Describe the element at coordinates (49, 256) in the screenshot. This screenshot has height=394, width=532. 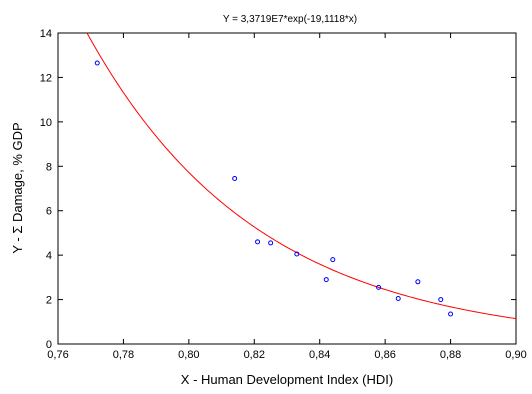
I see `y-tick-label: 4` at that location.